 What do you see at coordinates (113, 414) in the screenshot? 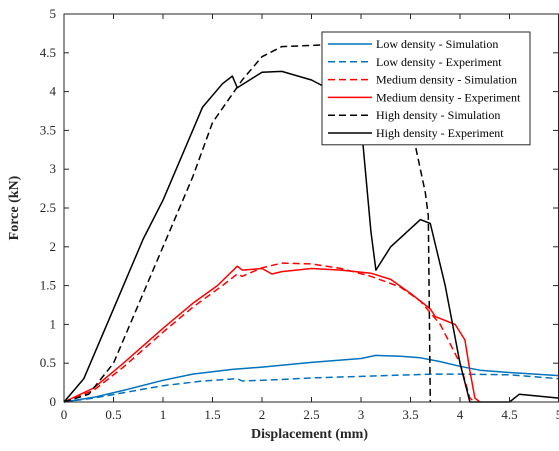
I see `x-tick-label: 0.5` at bounding box center [113, 414].